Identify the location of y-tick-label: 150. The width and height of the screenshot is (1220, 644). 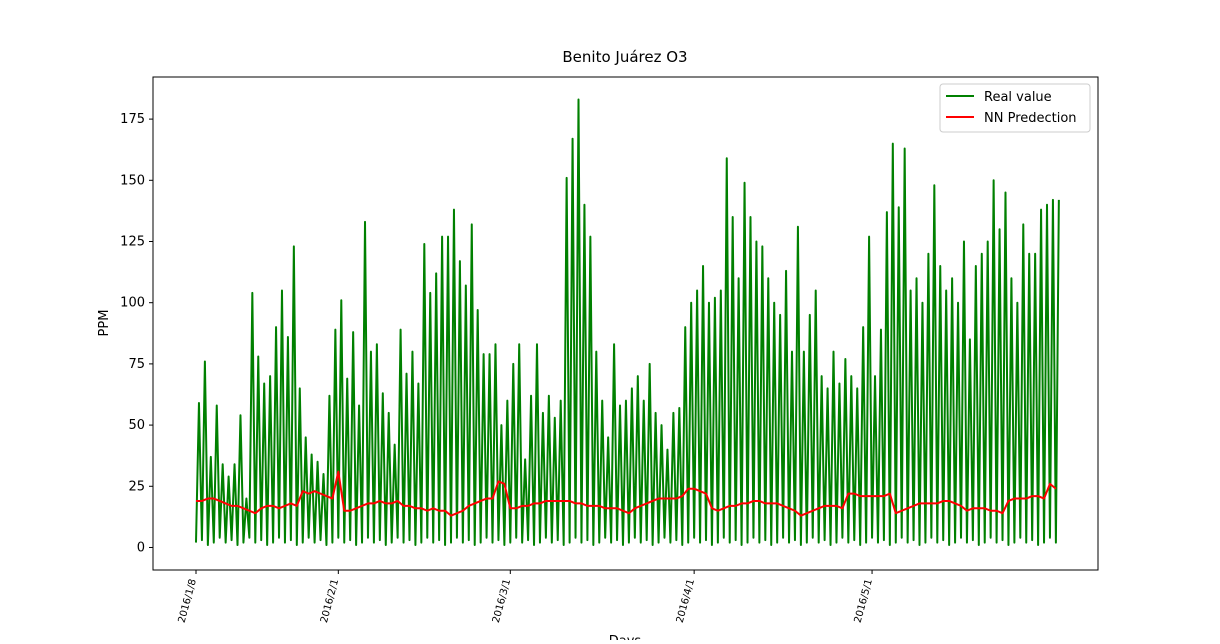
(132, 180).